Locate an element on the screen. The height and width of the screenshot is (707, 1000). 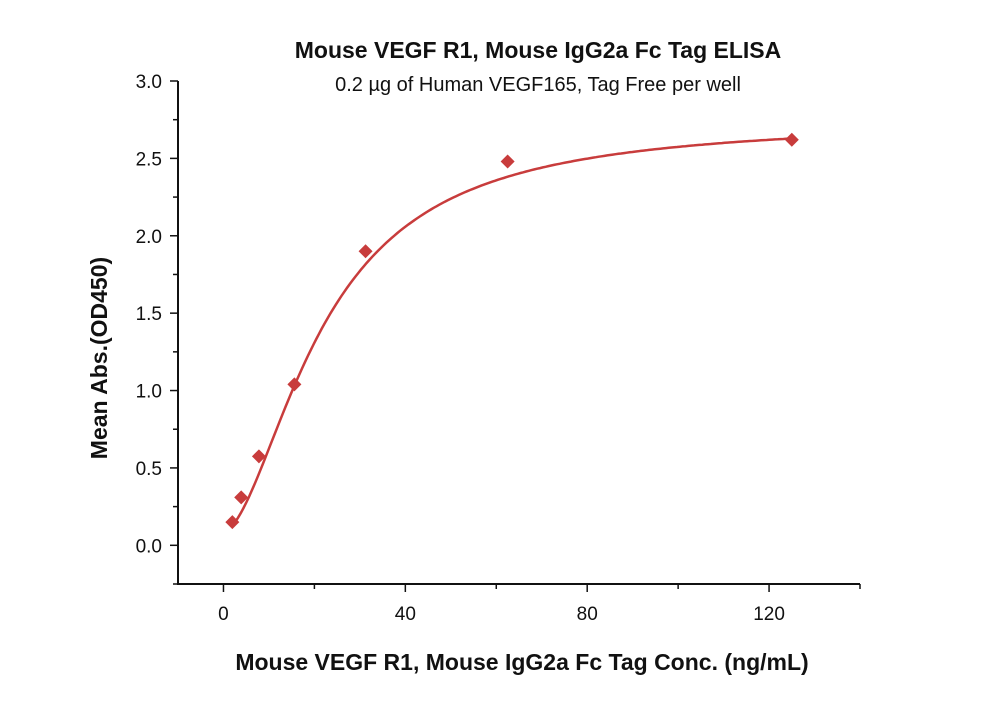
y-tick-label: 1.5 is located at coordinates (149, 314).